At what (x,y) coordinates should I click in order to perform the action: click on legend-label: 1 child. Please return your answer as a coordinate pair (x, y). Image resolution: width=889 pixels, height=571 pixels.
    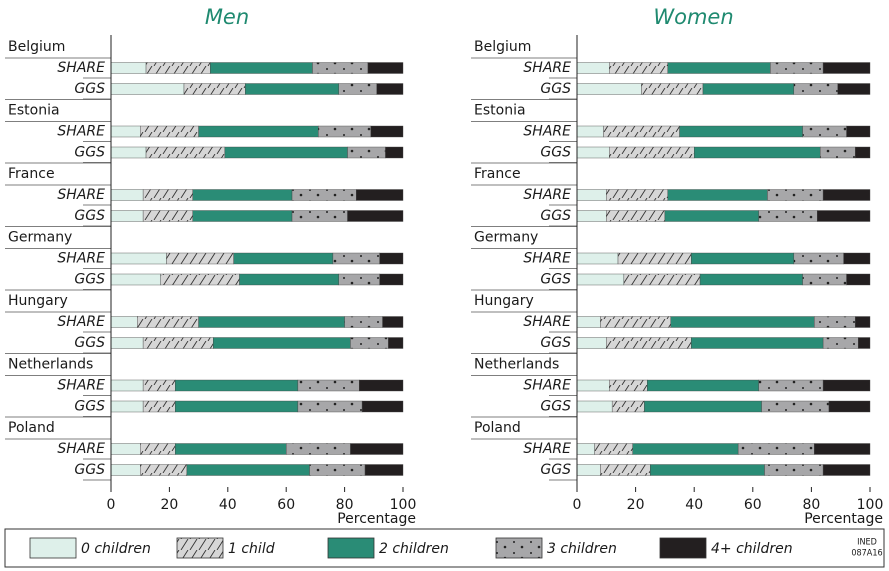
    Looking at the image, I should click on (251, 549).